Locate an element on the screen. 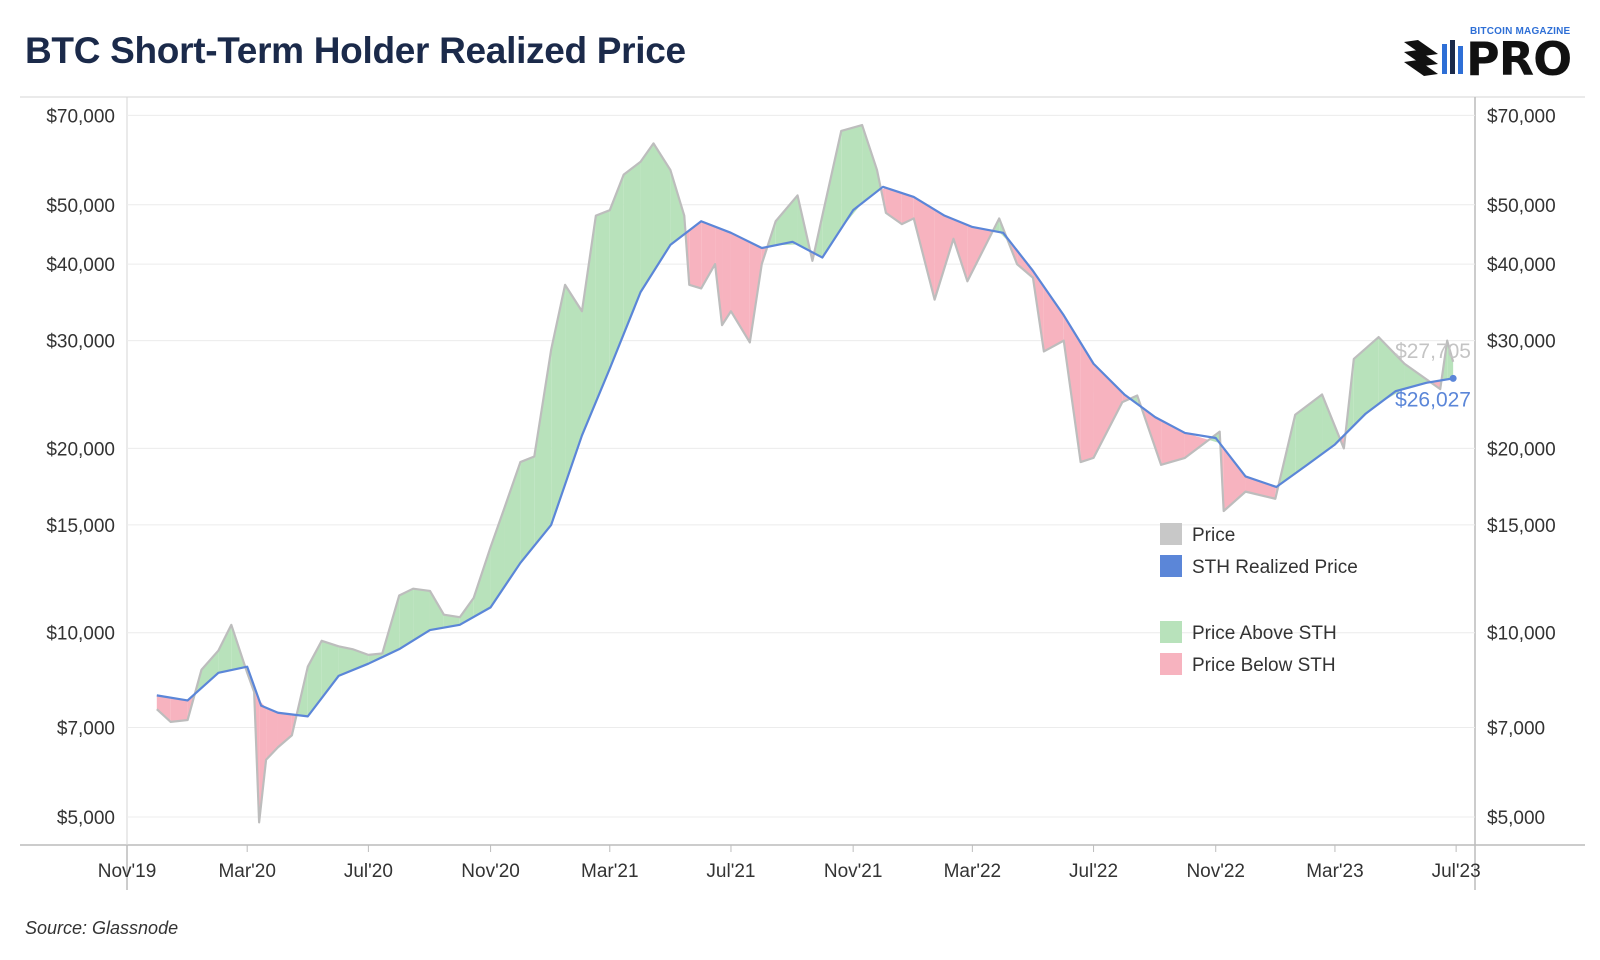 Image resolution: width=1600 pixels, height=960 pixels. logo-stripes-icon is located at coordinates (1433, 58).